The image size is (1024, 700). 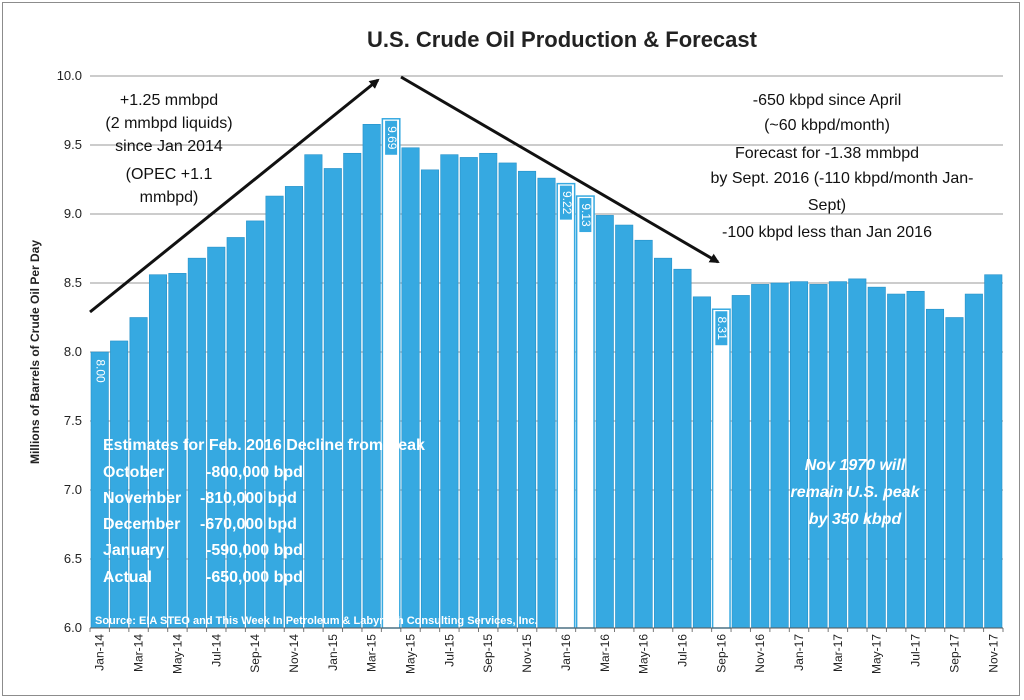 I want to click on data-label: 8.31, so click(x=722, y=329).